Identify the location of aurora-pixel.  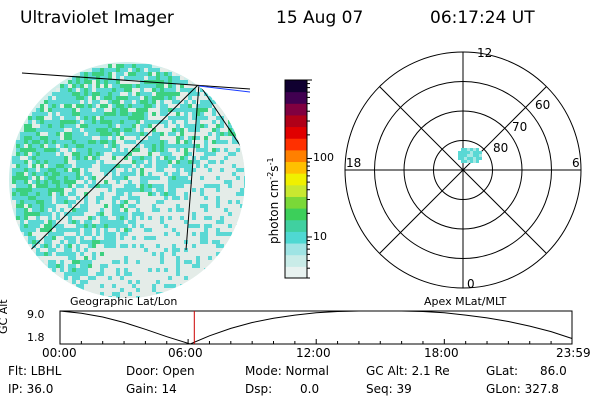
(465, 161).